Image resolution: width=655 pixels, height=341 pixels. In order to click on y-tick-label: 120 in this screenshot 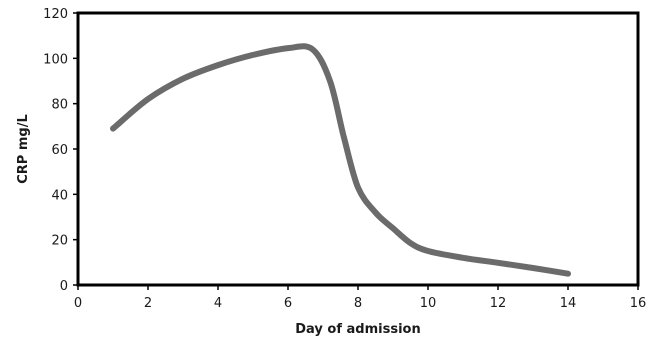, I will do `click(55, 14)`.